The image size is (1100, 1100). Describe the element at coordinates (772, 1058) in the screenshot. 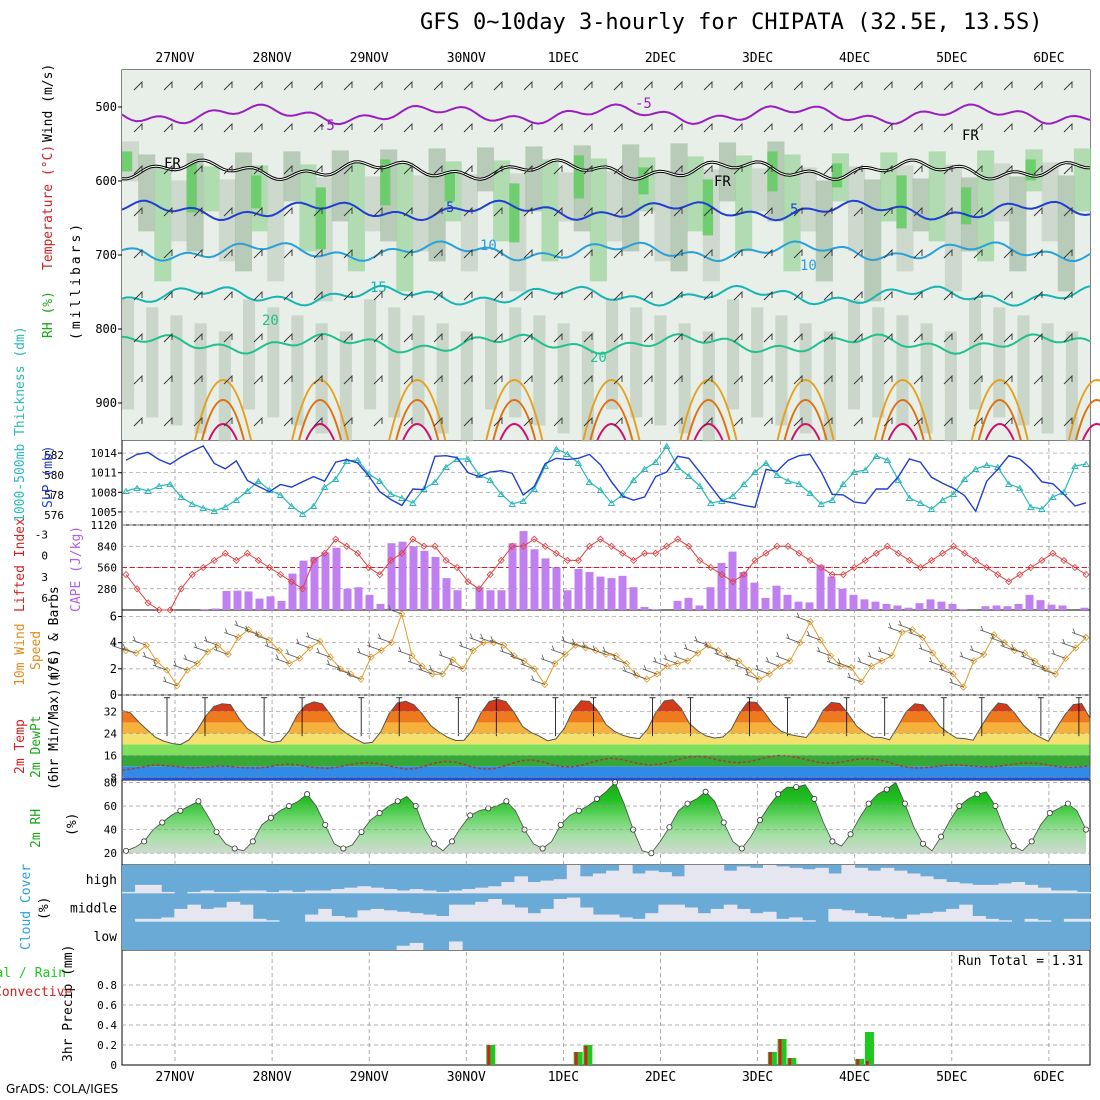

I see `precip-bar-total` at that location.